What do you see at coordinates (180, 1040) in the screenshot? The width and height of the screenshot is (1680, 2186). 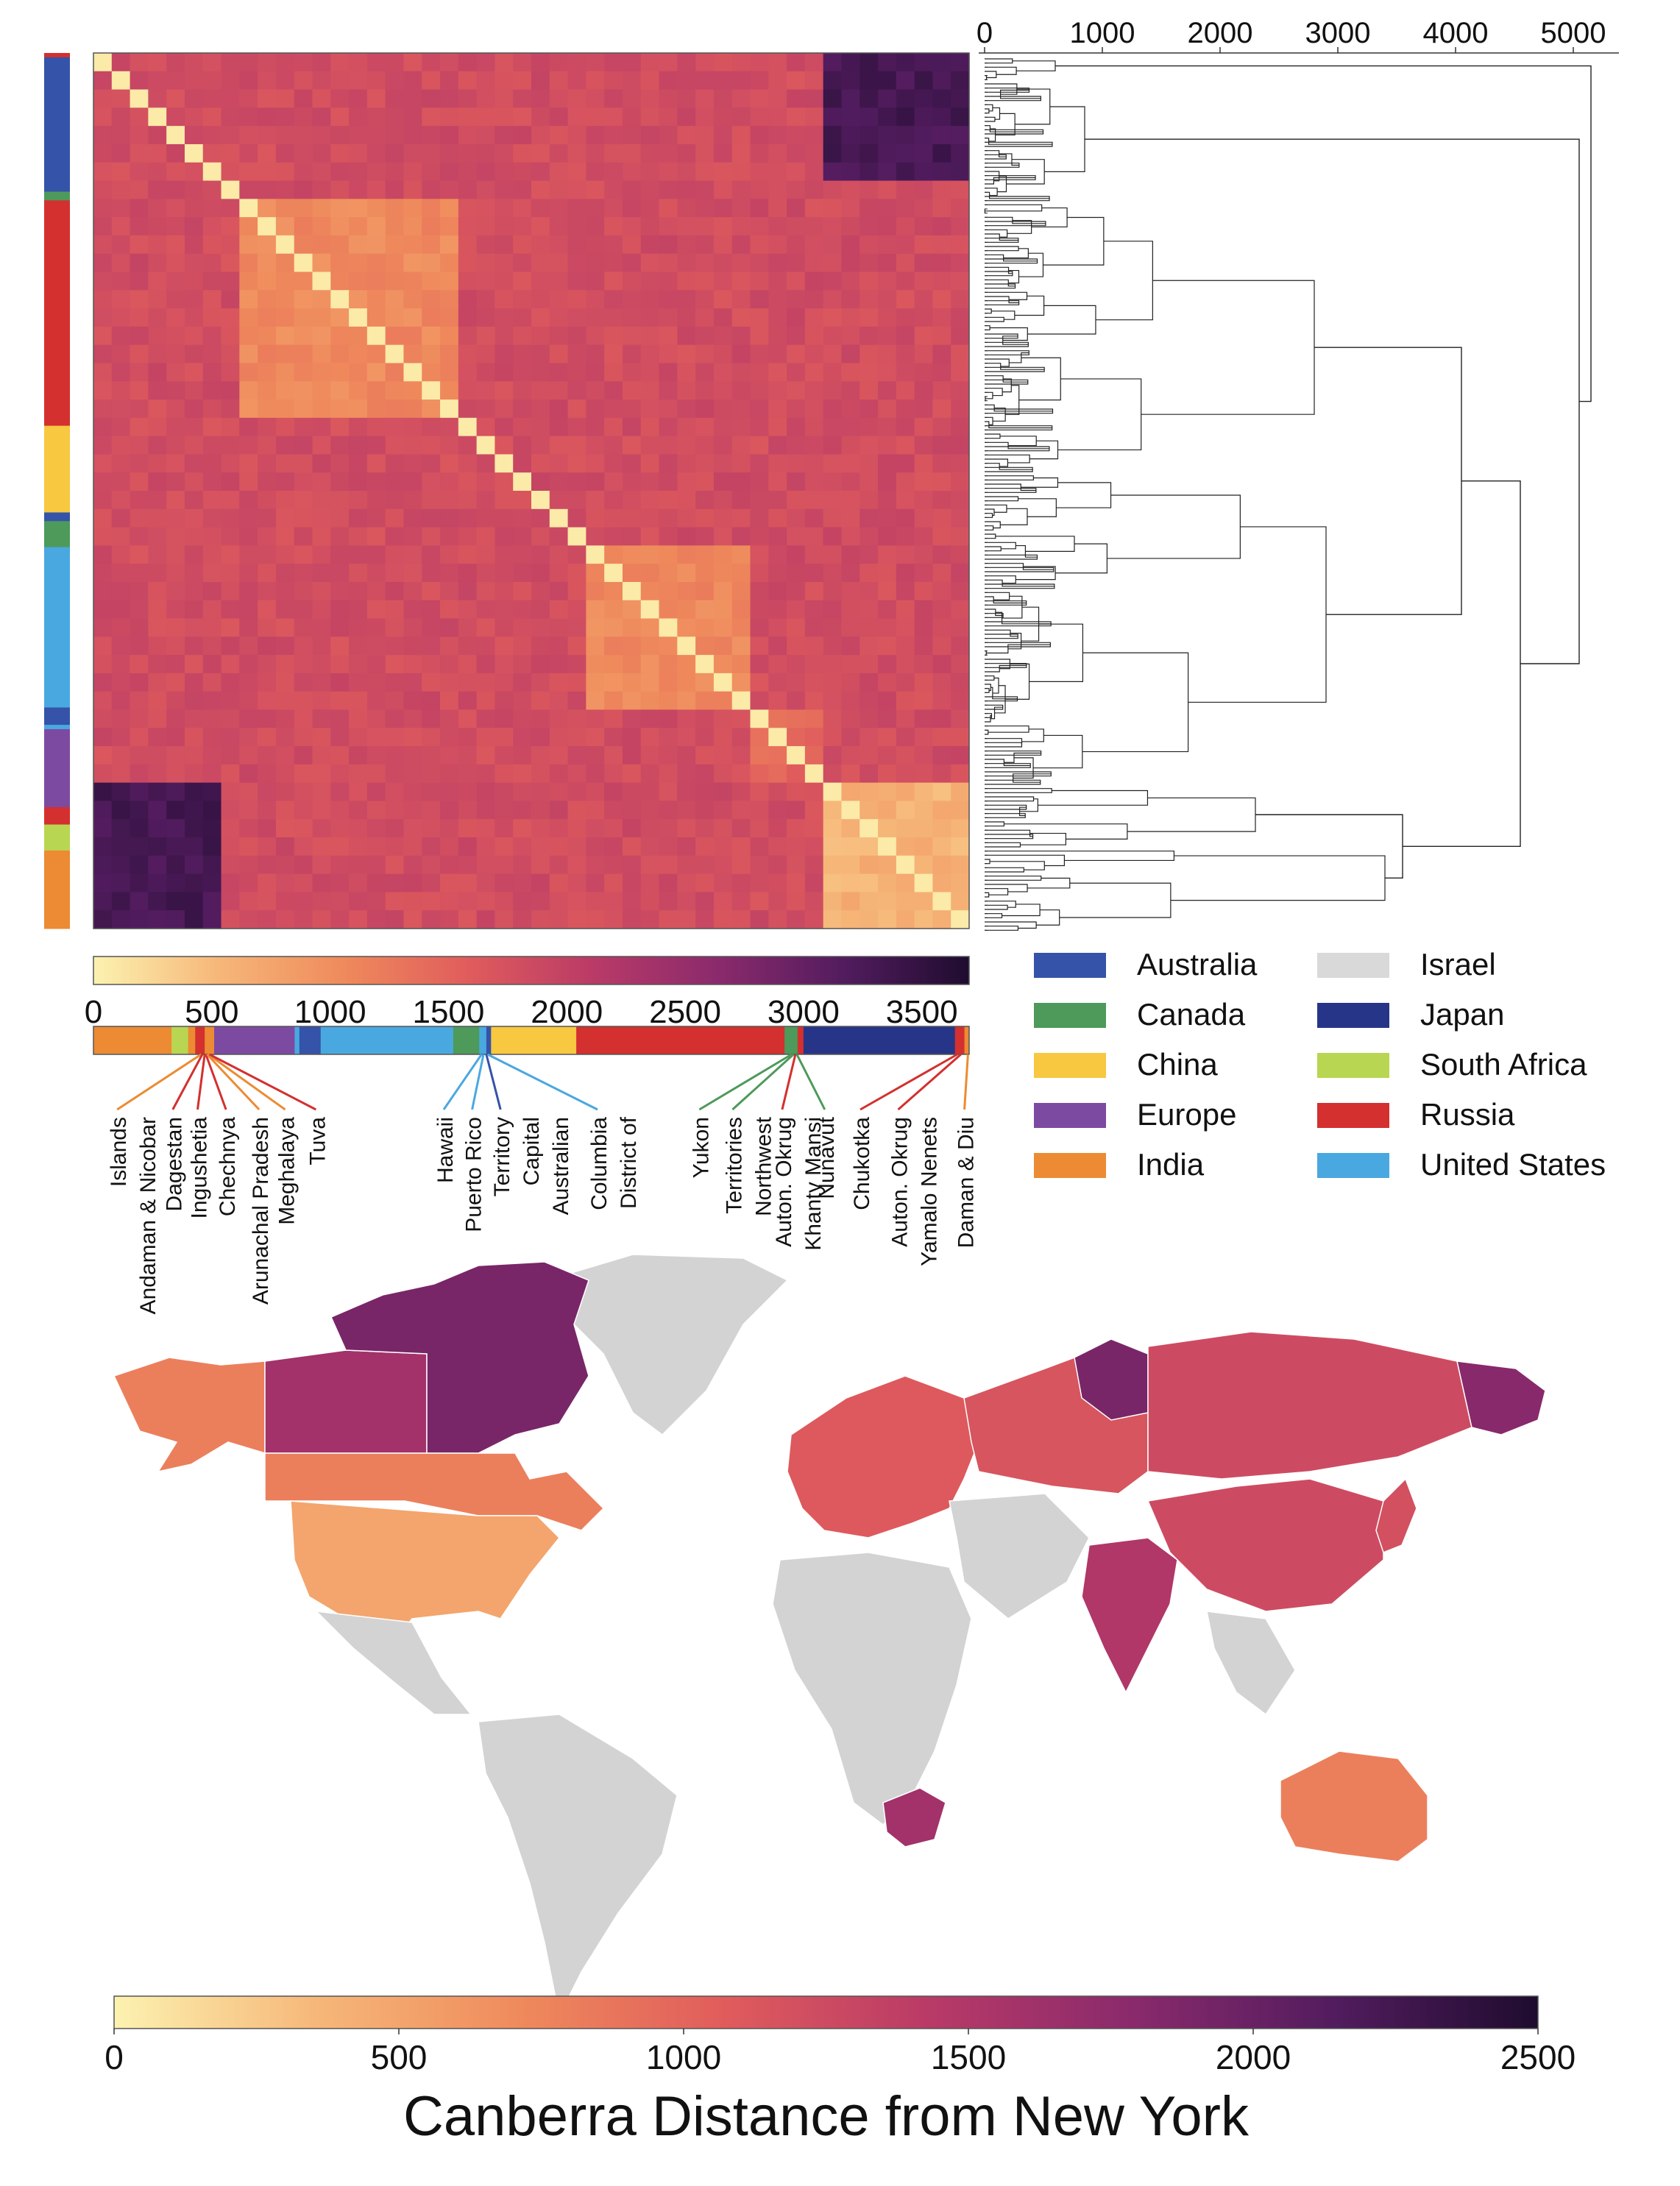 I see `strip-segment-south-africa` at bounding box center [180, 1040].